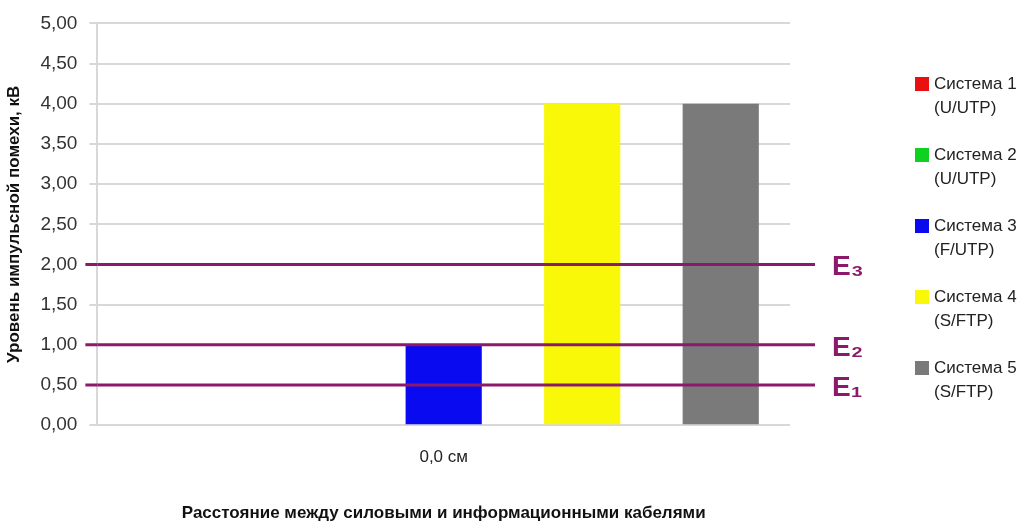 Image resolution: width=1036 pixels, height=528 pixels. Describe the element at coordinates (59, 424) in the screenshot. I see `y-tick-label: 0,00` at that location.